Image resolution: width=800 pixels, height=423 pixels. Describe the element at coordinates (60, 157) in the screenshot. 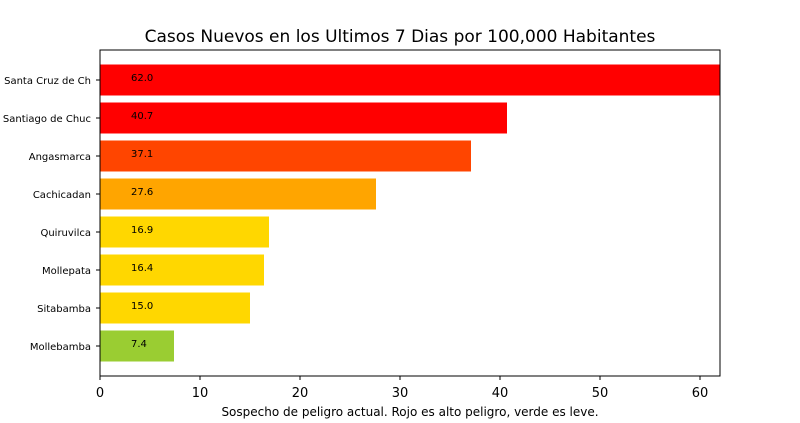

I see `y-tick-label: Angasmarca` at that location.